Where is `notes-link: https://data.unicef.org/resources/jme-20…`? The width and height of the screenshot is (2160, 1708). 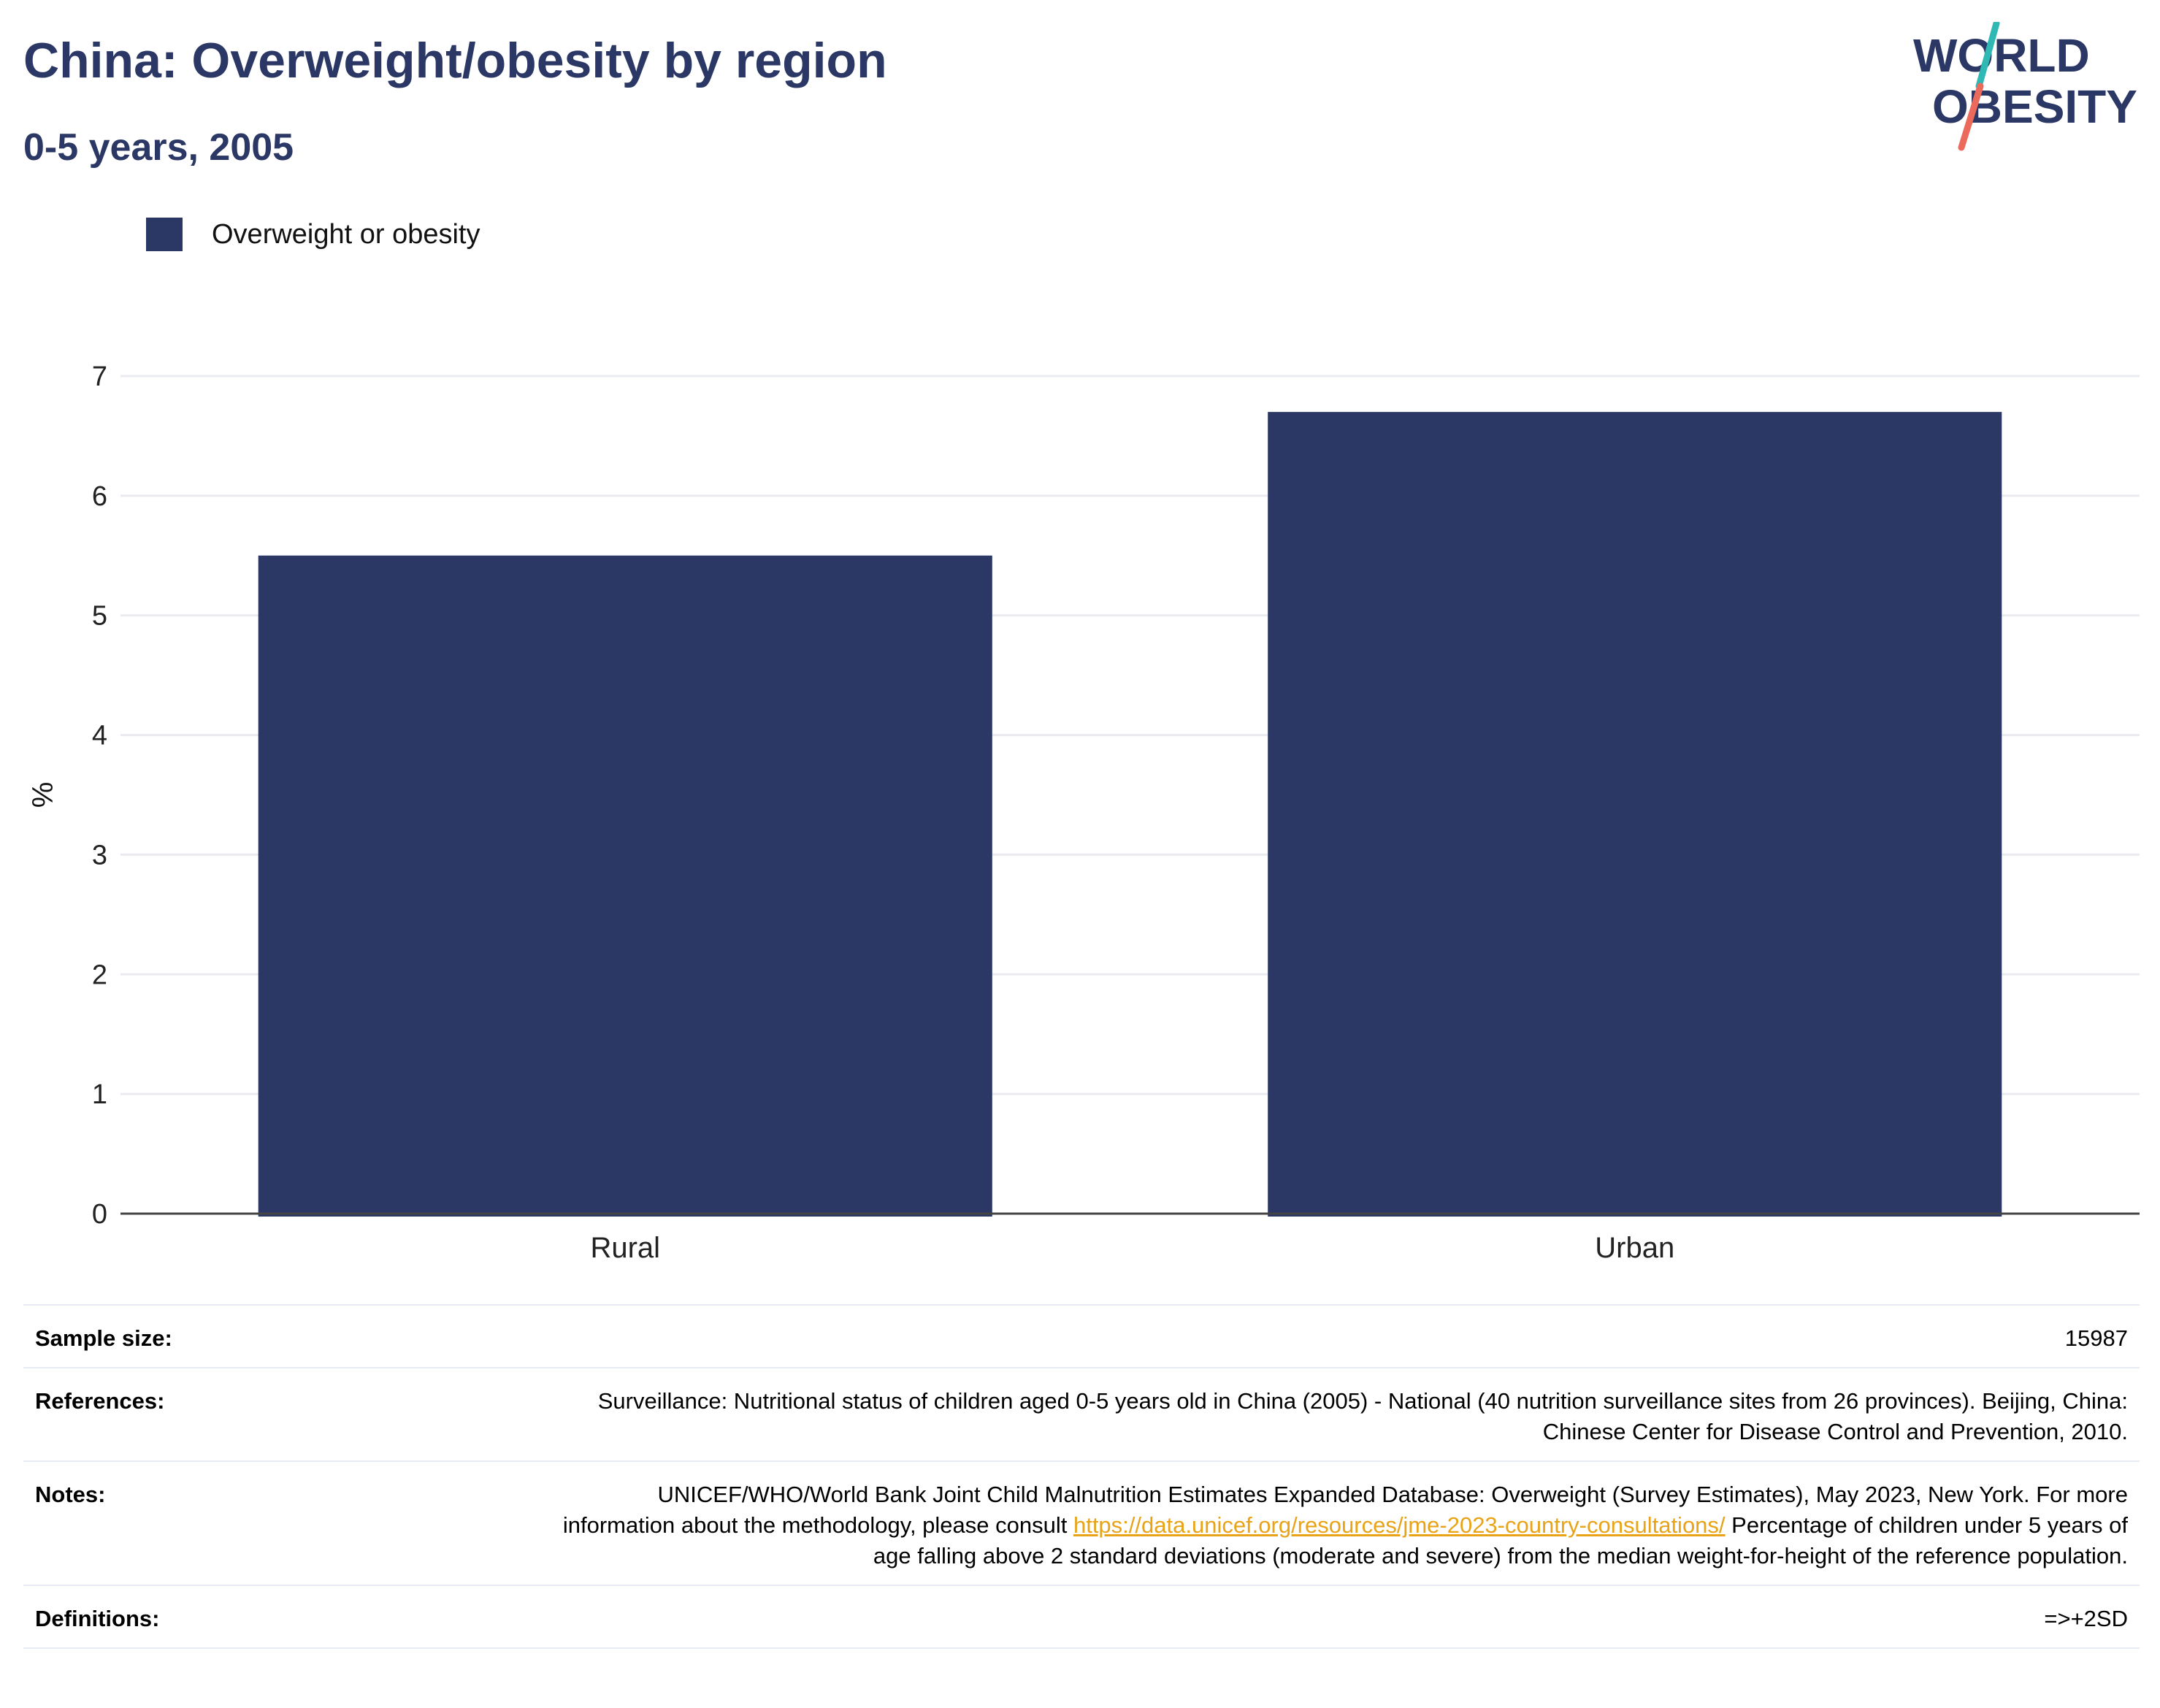 notes-link: https://data.unicef.org/resources/jme-20… is located at coordinates (1399, 1525).